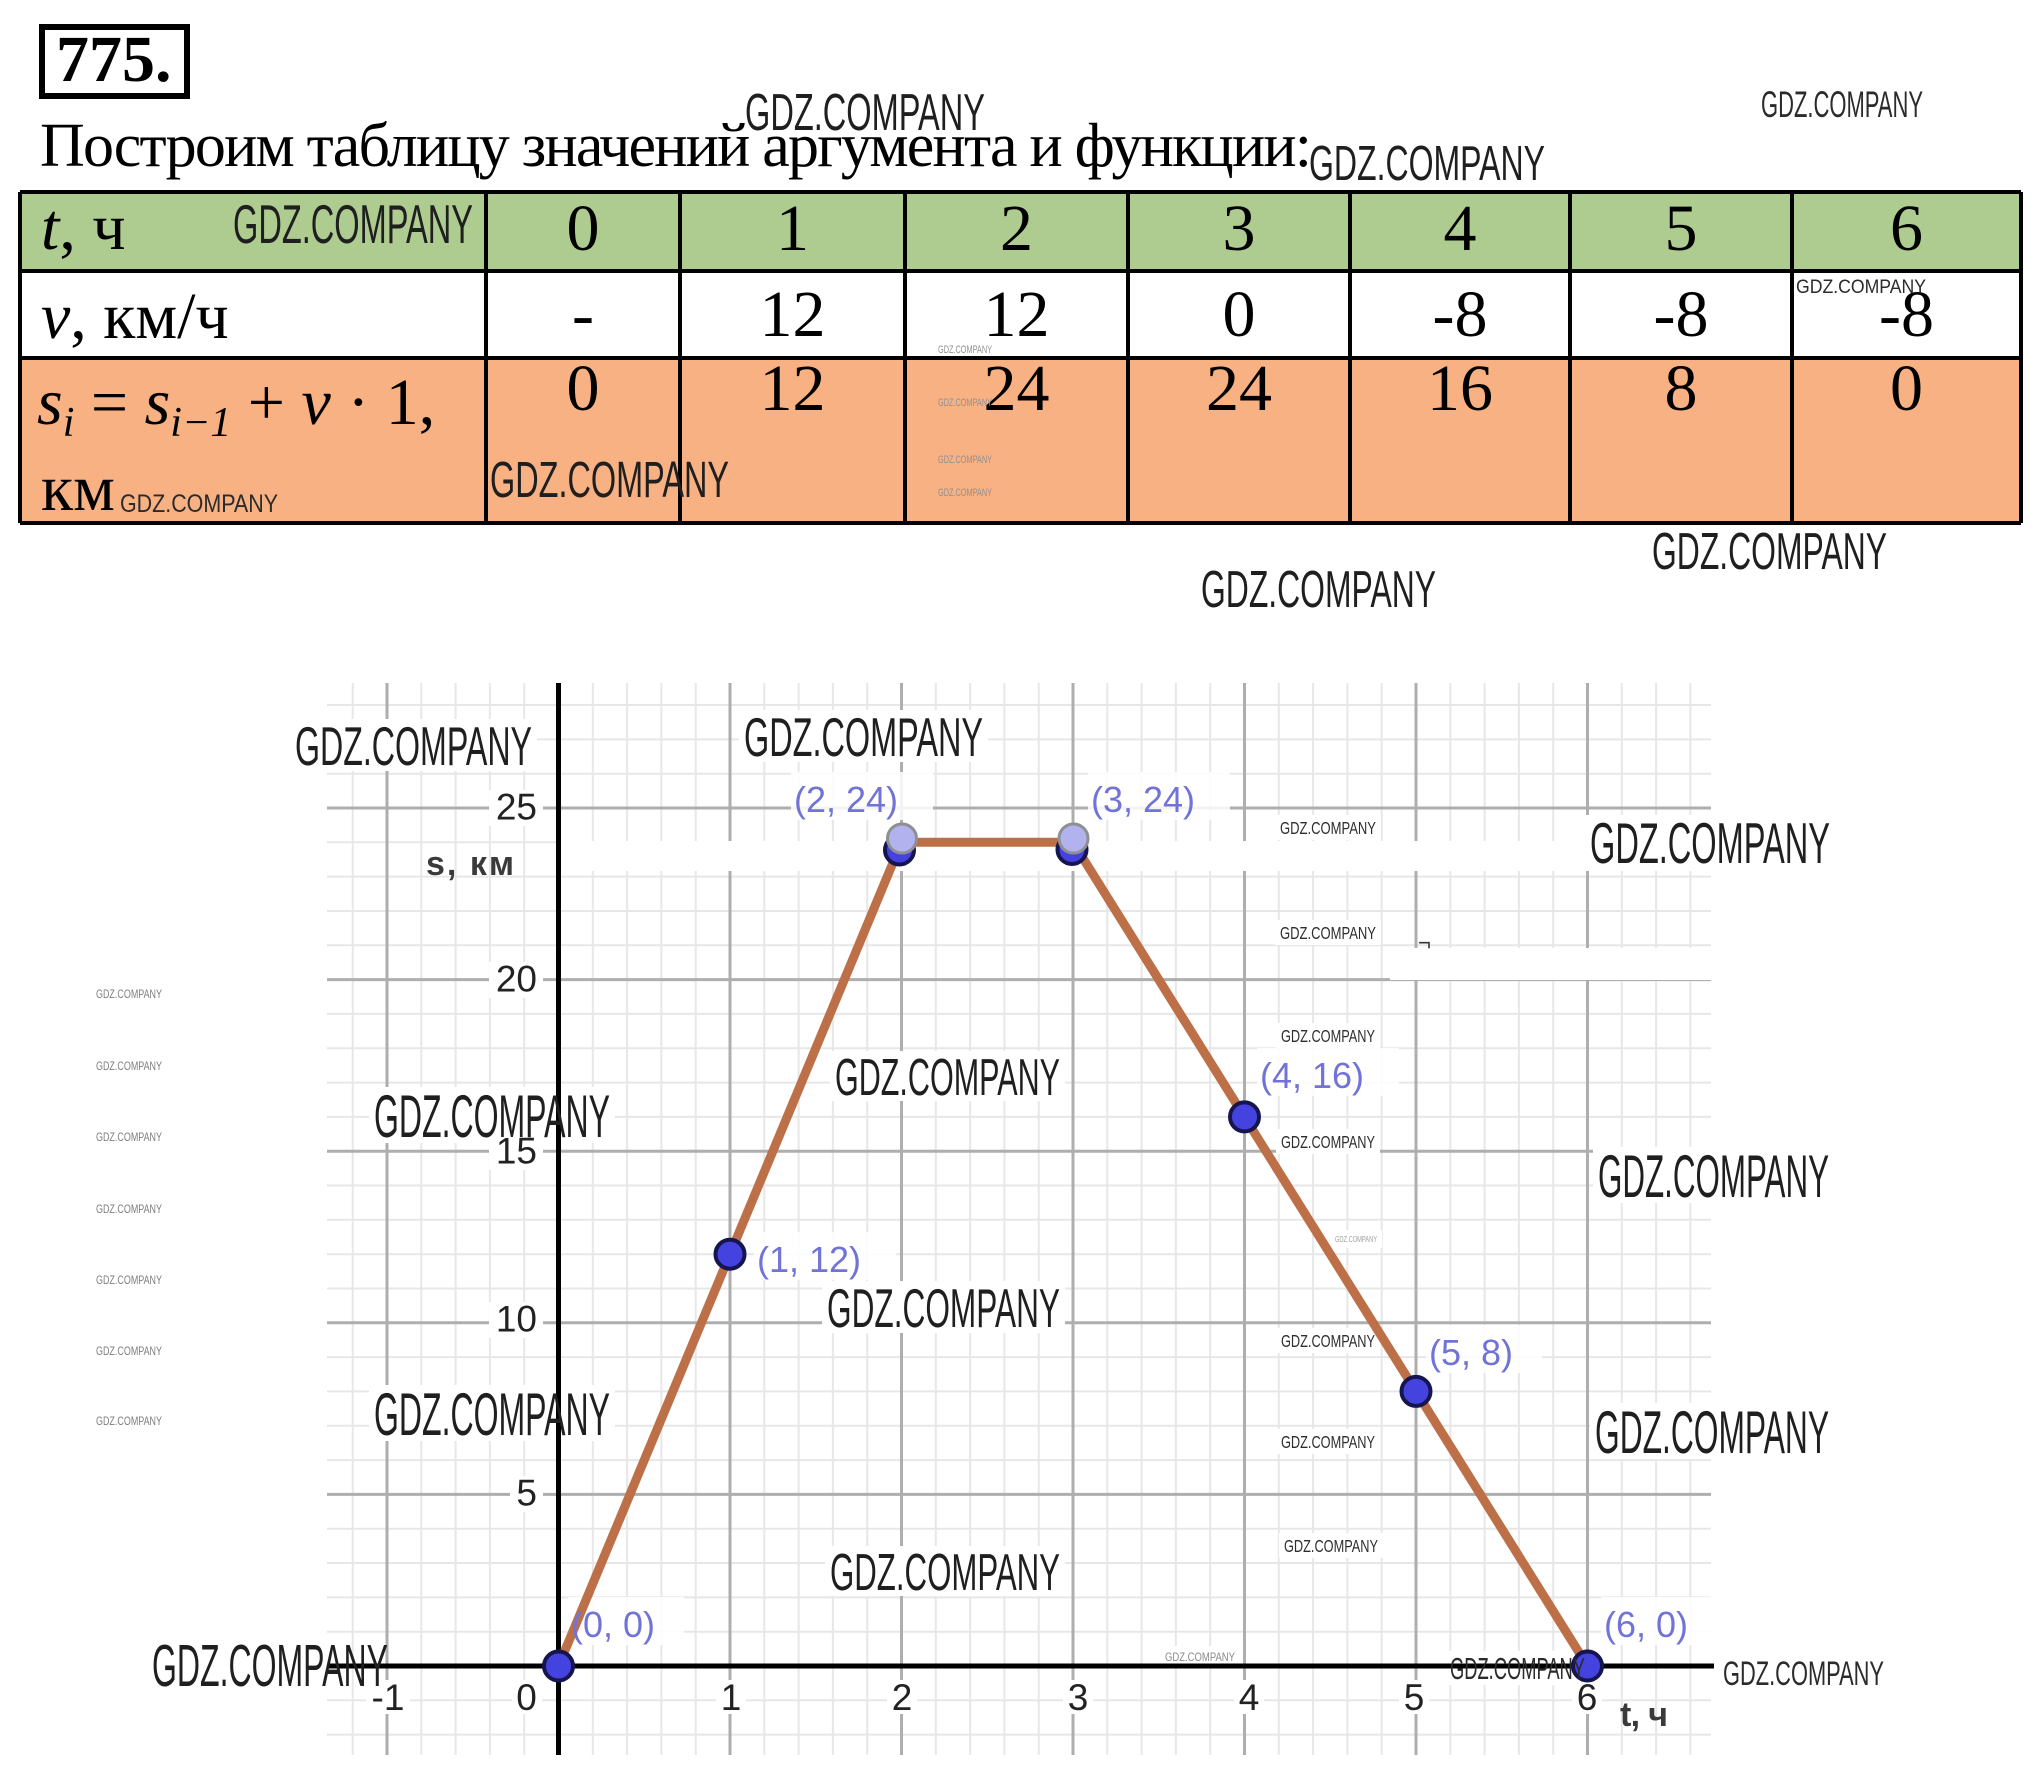  What do you see at coordinates (516, 979) in the screenshot?
I see `svg-text: 20` at bounding box center [516, 979].